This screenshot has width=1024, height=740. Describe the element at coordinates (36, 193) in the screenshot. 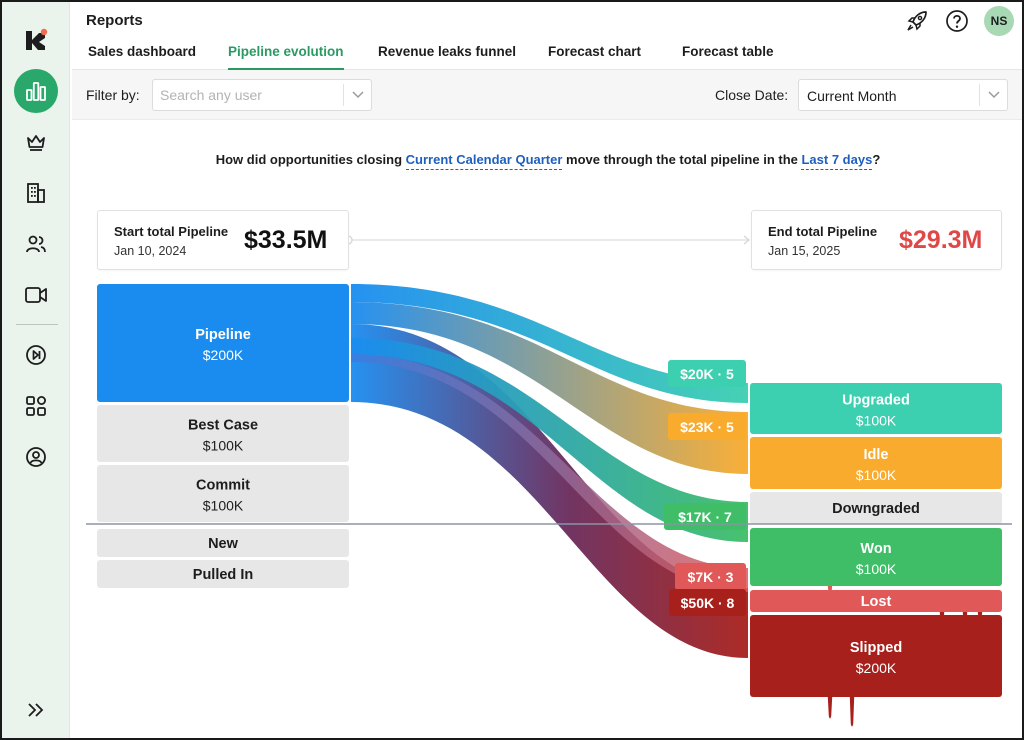

I see `sidebar-item-accounts` at that location.